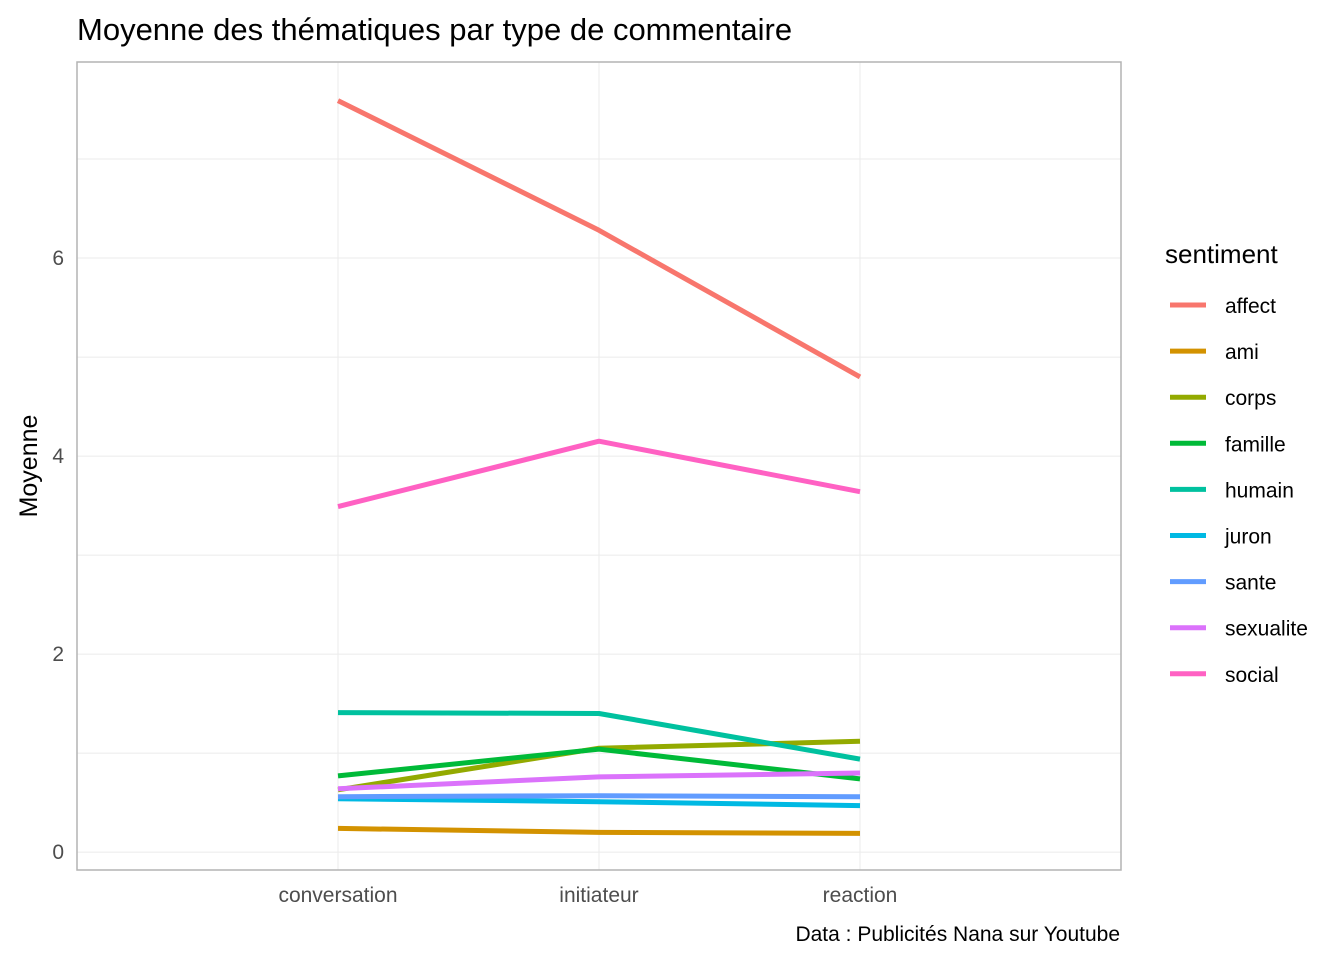 Image resolution: width=1344 pixels, height=960 pixels. Describe the element at coordinates (598, 895) in the screenshot. I see `x-tick-label: initiateur` at that location.